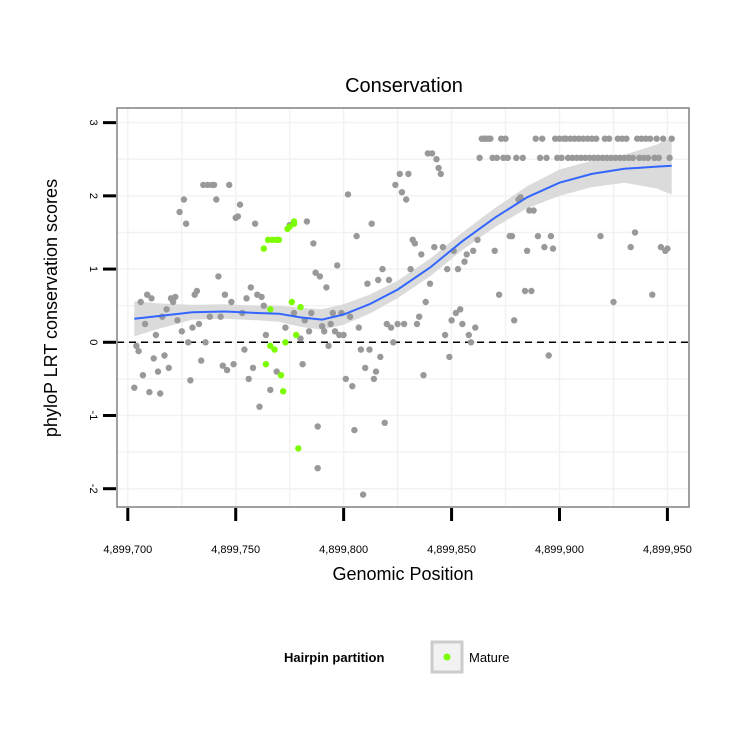  I want to click on x-tick-label: 4,899,700, so click(127, 550).